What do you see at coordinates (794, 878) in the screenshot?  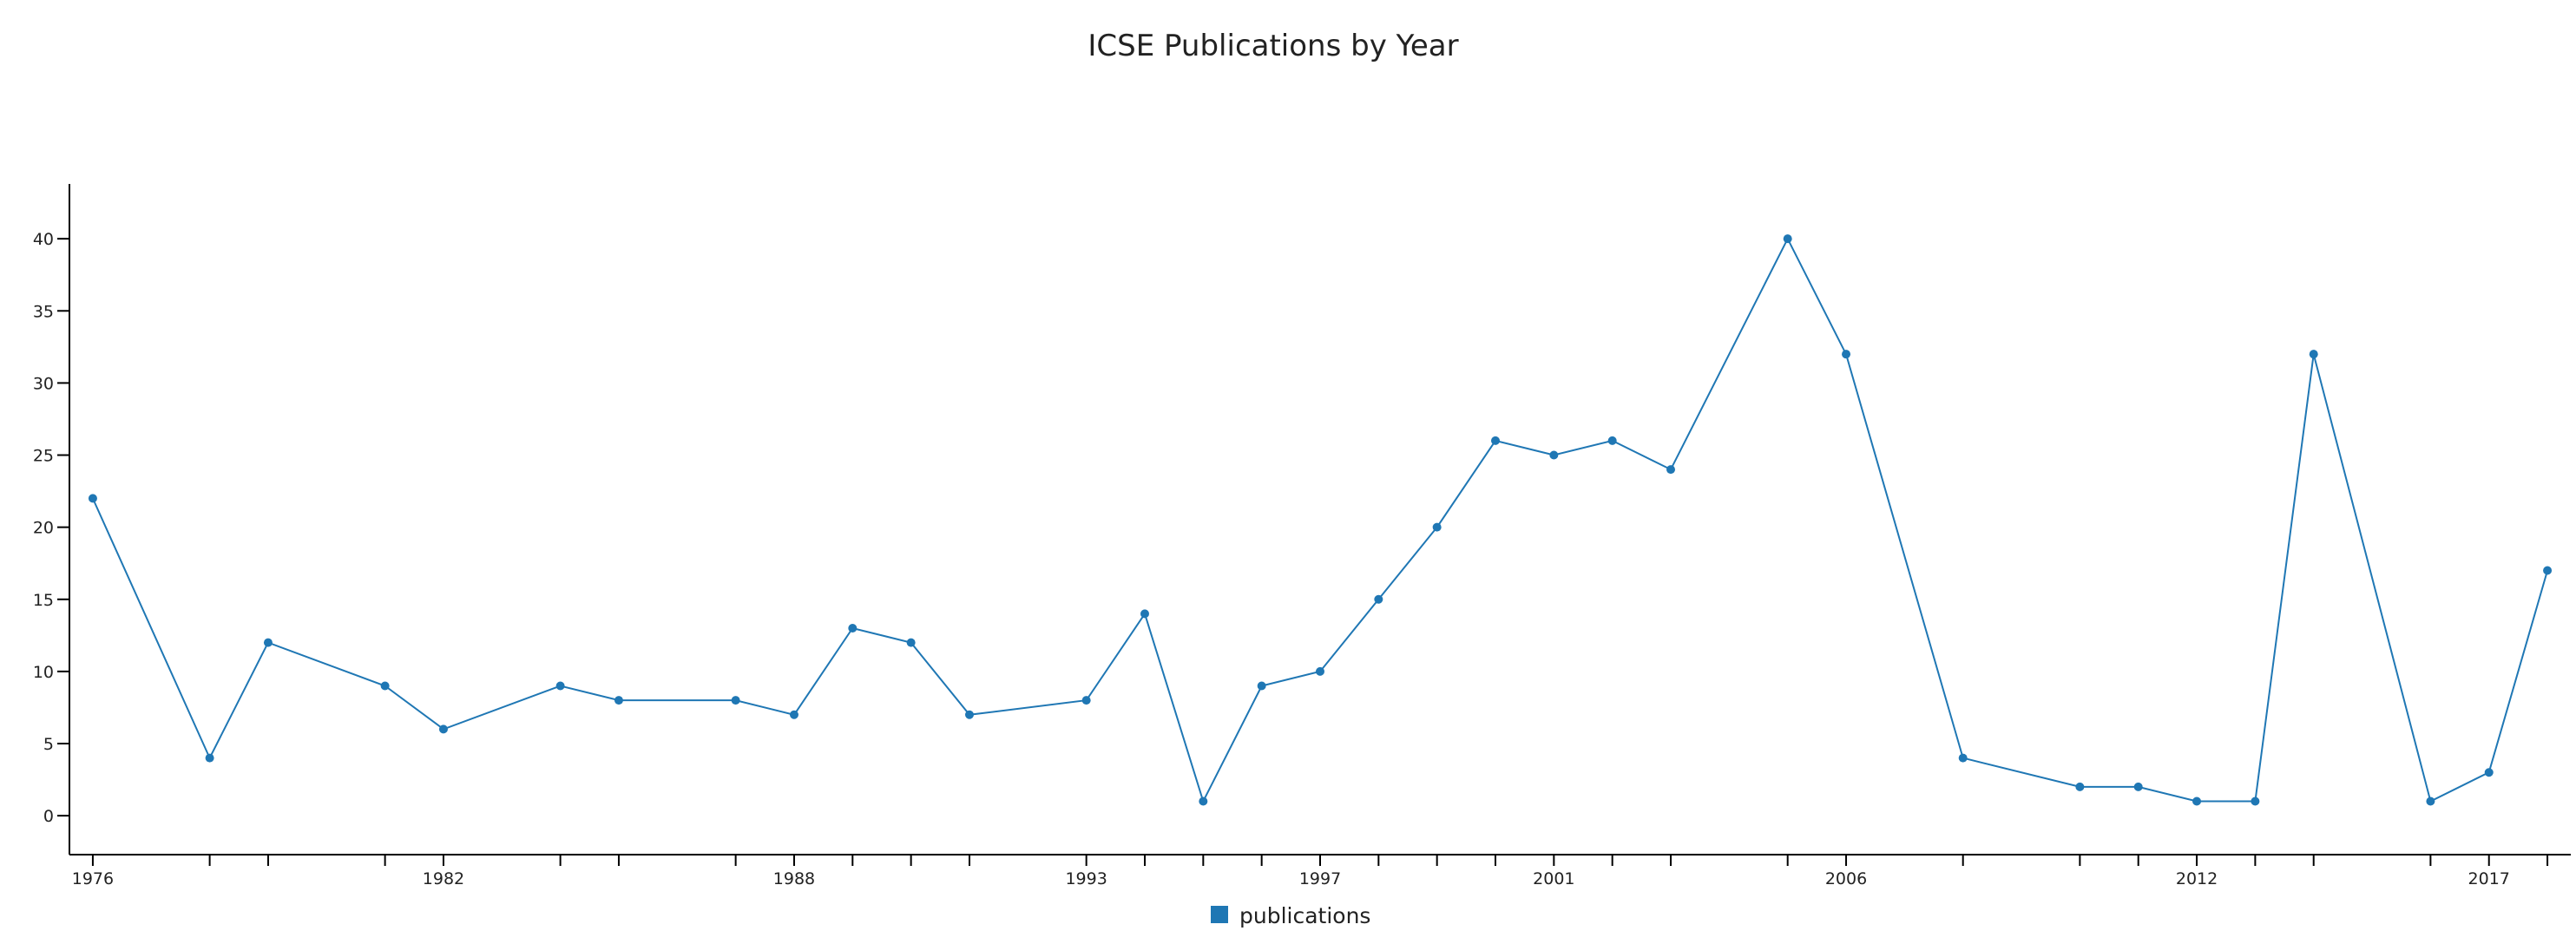 I see `x-tick-label: 1988` at bounding box center [794, 878].